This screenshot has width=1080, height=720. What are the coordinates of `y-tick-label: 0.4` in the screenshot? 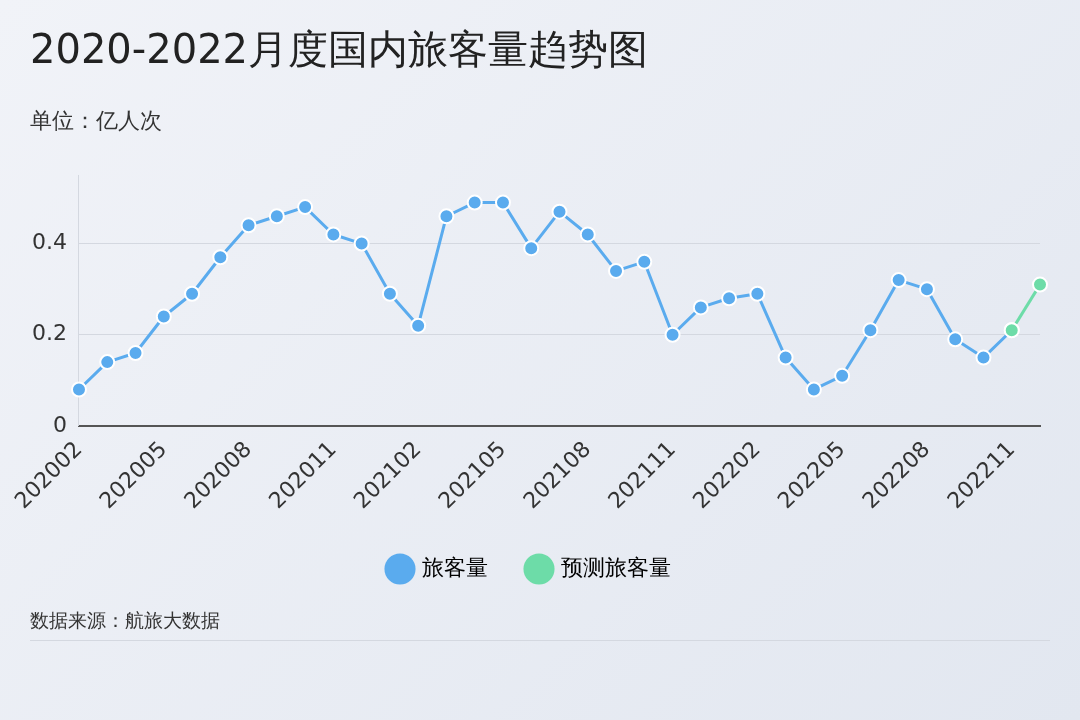 It's located at (49, 242).